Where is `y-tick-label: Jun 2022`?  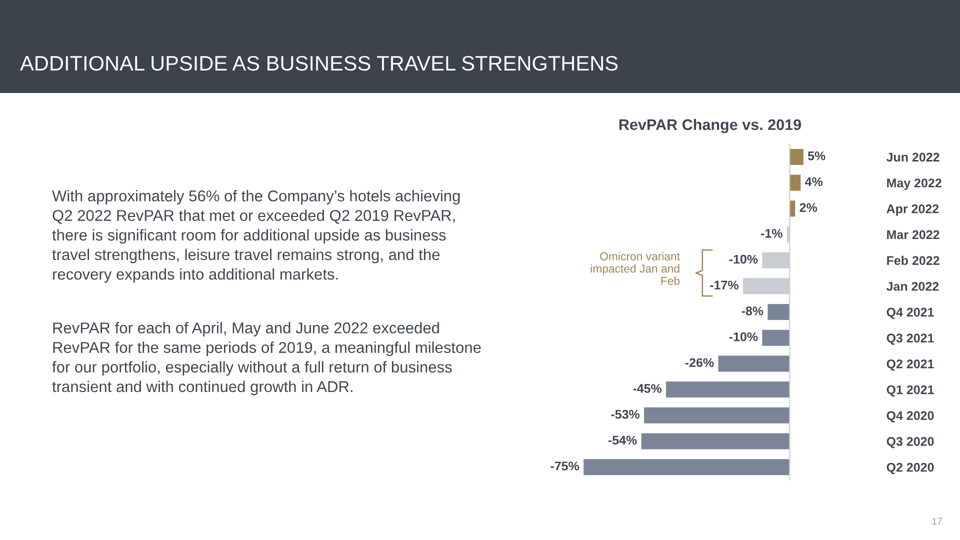 y-tick-label: Jun 2022 is located at coordinates (913, 157).